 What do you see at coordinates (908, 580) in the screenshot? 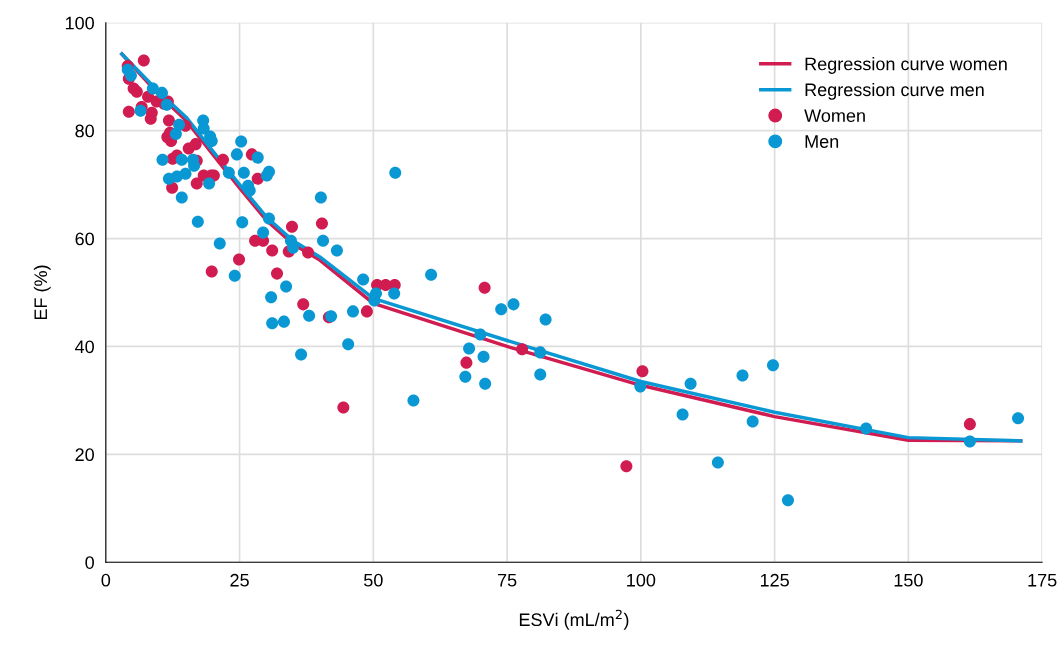
I see `x-tick-label: 150` at bounding box center [908, 580].